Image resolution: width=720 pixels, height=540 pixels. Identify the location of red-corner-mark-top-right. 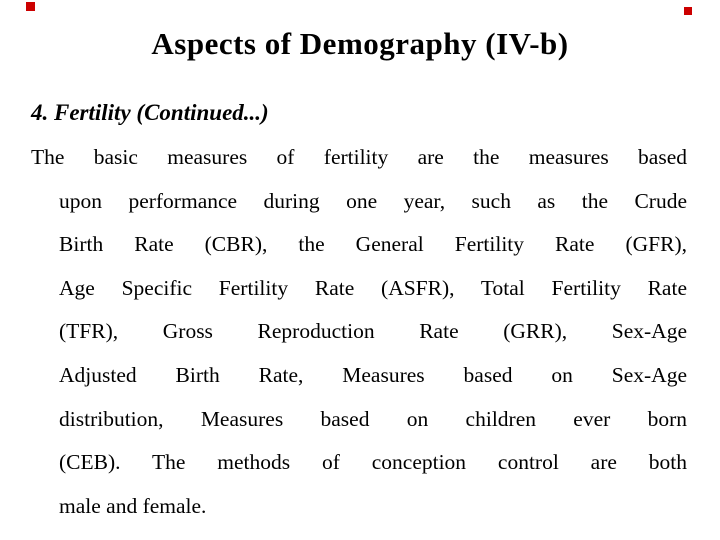
(688, 11).